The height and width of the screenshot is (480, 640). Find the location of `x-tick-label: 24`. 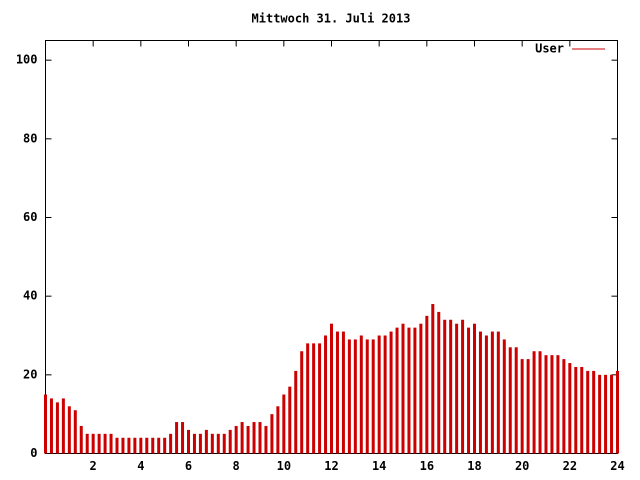

x-tick-label: 24 is located at coordinates (617, 466).